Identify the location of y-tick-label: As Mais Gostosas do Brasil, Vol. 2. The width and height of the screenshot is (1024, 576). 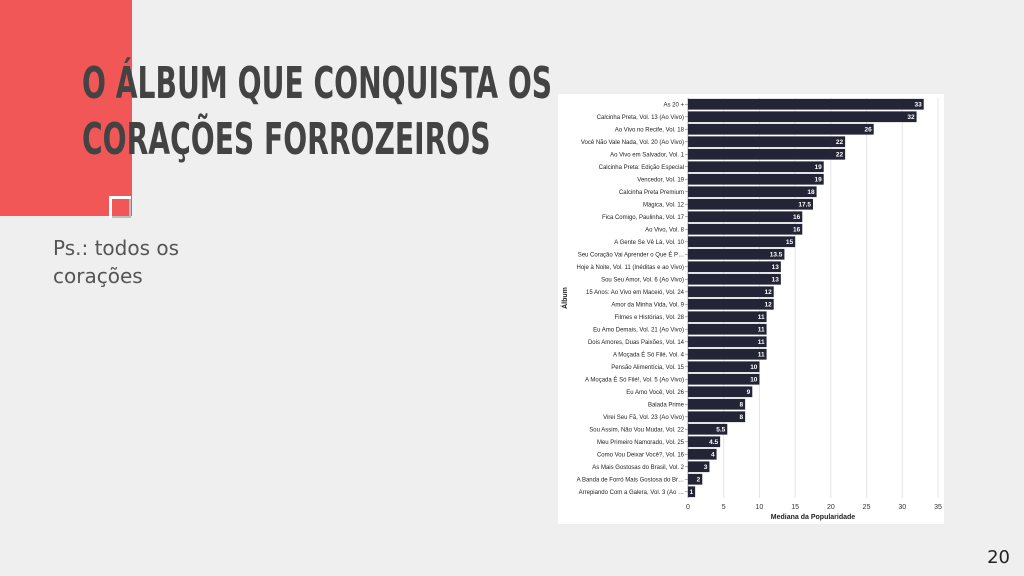
(638, 468).